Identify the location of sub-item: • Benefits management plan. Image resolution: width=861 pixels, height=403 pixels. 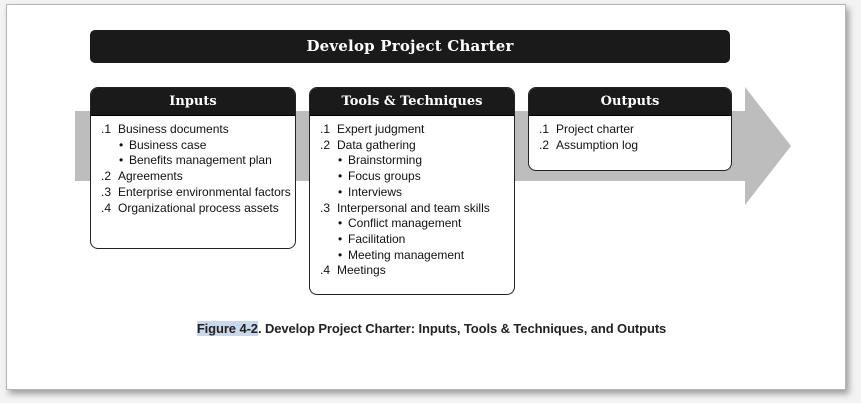
(193, 161).